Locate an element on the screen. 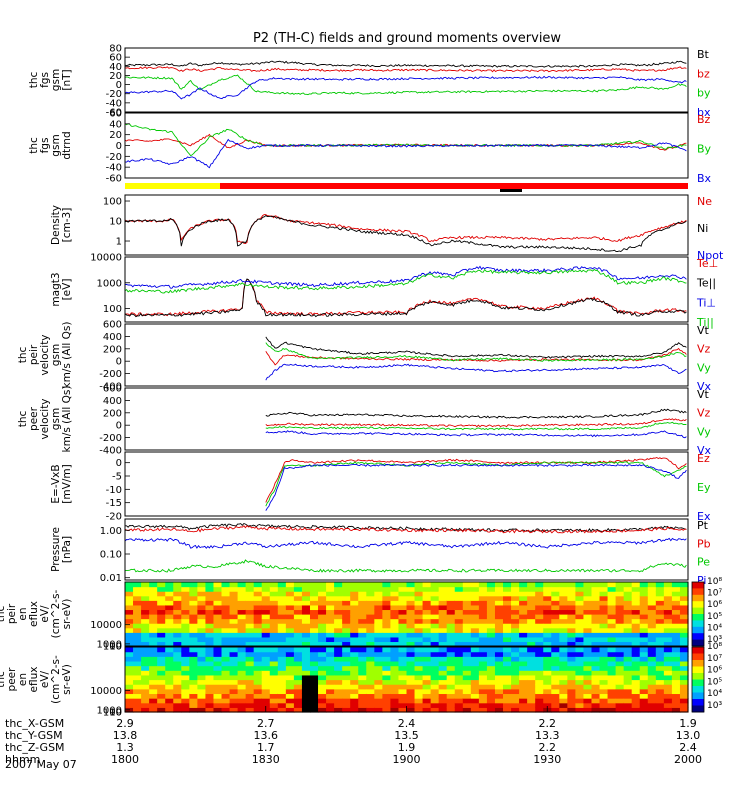 This screenshot has height=800, width=750. x-tick-label: 1830 is located at coordinates (266, 759).